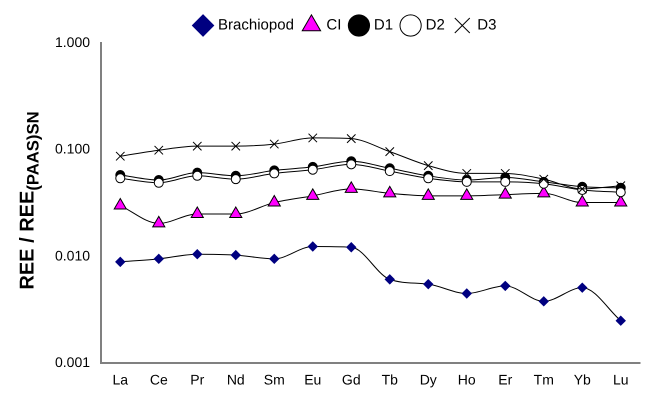  Describe the element at coordinates (334, 25) in the screenshot. I see `legend-label: CI` at that location.